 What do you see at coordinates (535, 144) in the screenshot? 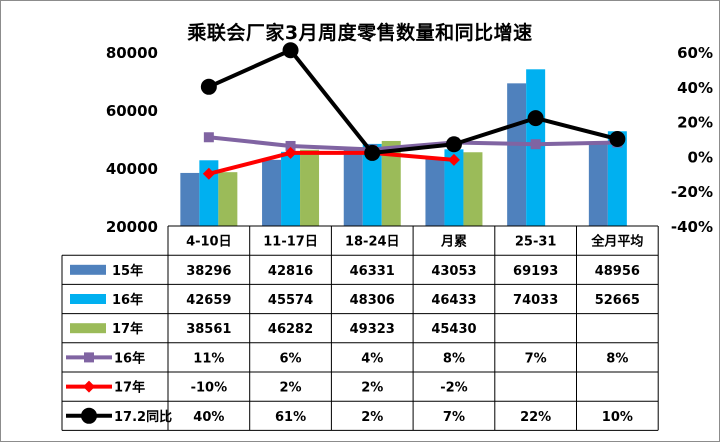
I see `point-16年-25-31` at bounding box center [535, 144].